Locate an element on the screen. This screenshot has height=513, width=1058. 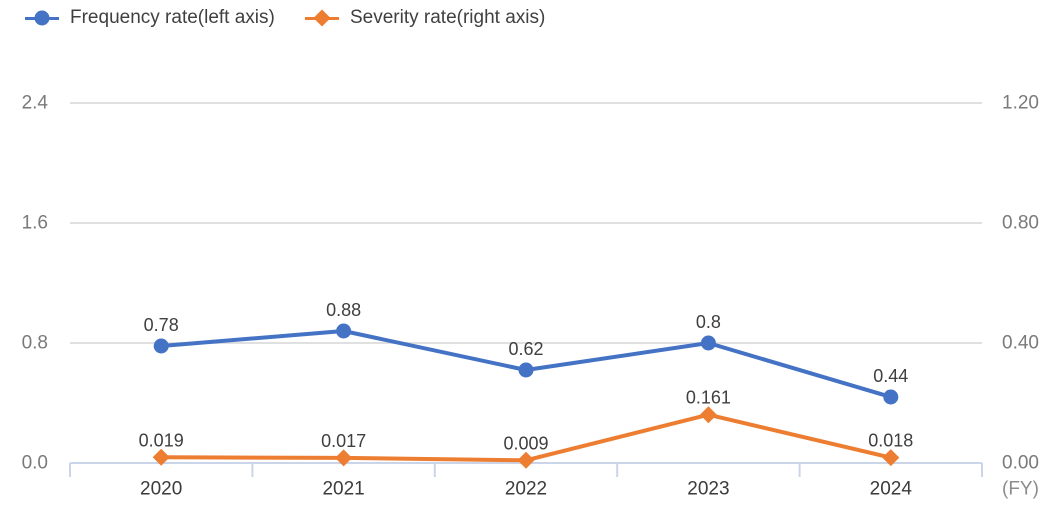
data-point-frequency-2022 is located at coordinates (526, 370).